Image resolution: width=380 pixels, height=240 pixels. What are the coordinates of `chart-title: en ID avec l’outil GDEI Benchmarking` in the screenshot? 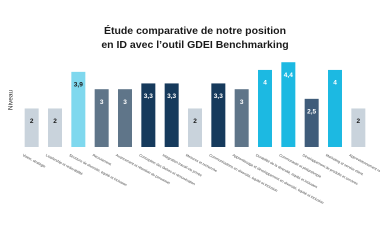 It's located at (194, 45).